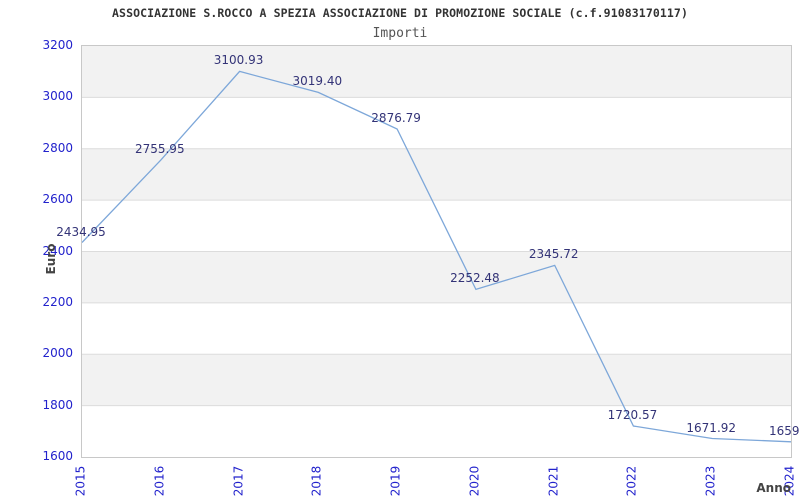  I want to click on y-tick-label: 2000, so click(57, 353).